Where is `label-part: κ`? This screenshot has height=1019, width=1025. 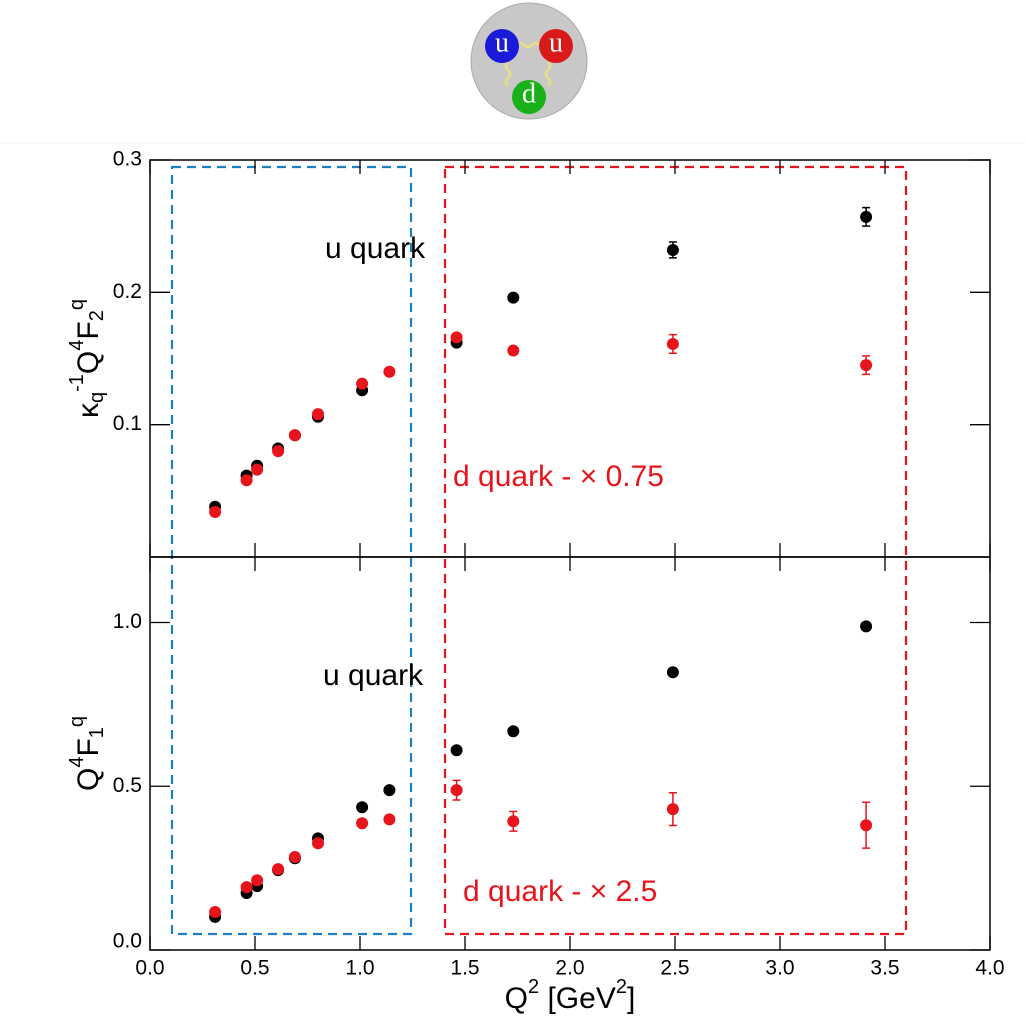 label-part: κ is located at coordinates (88, 410).